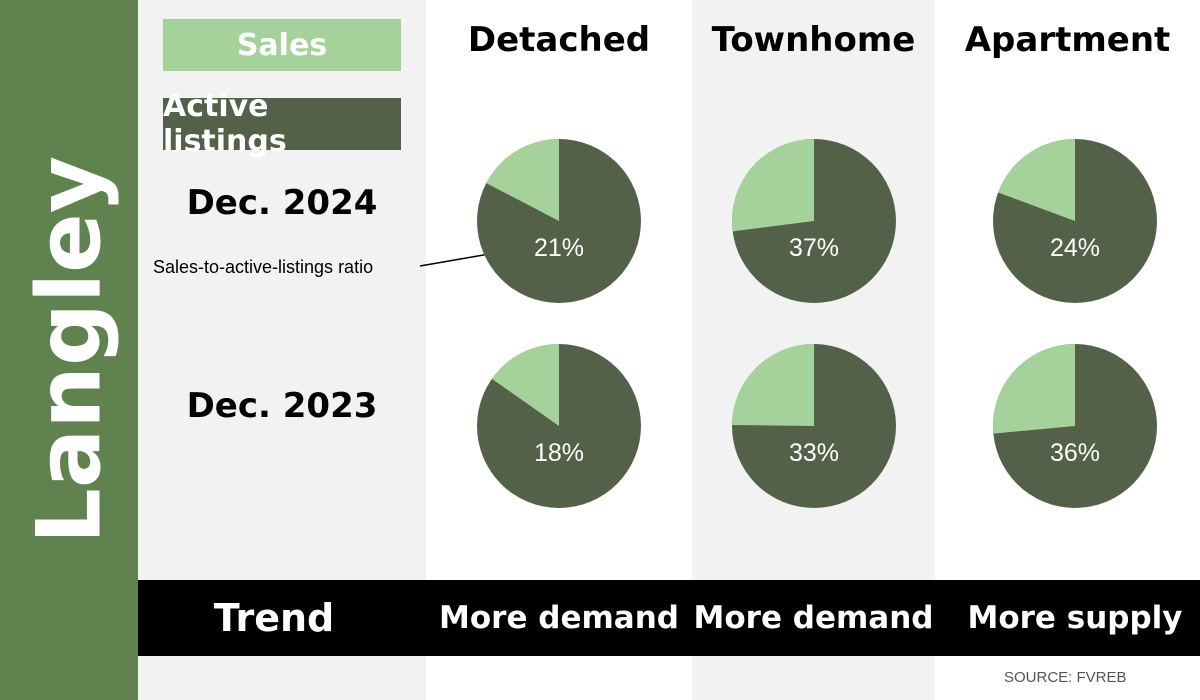  Describe the element at coordinates (1075, 248) in the screenshot. I see `pie-ratio-label: 24%` at that location.